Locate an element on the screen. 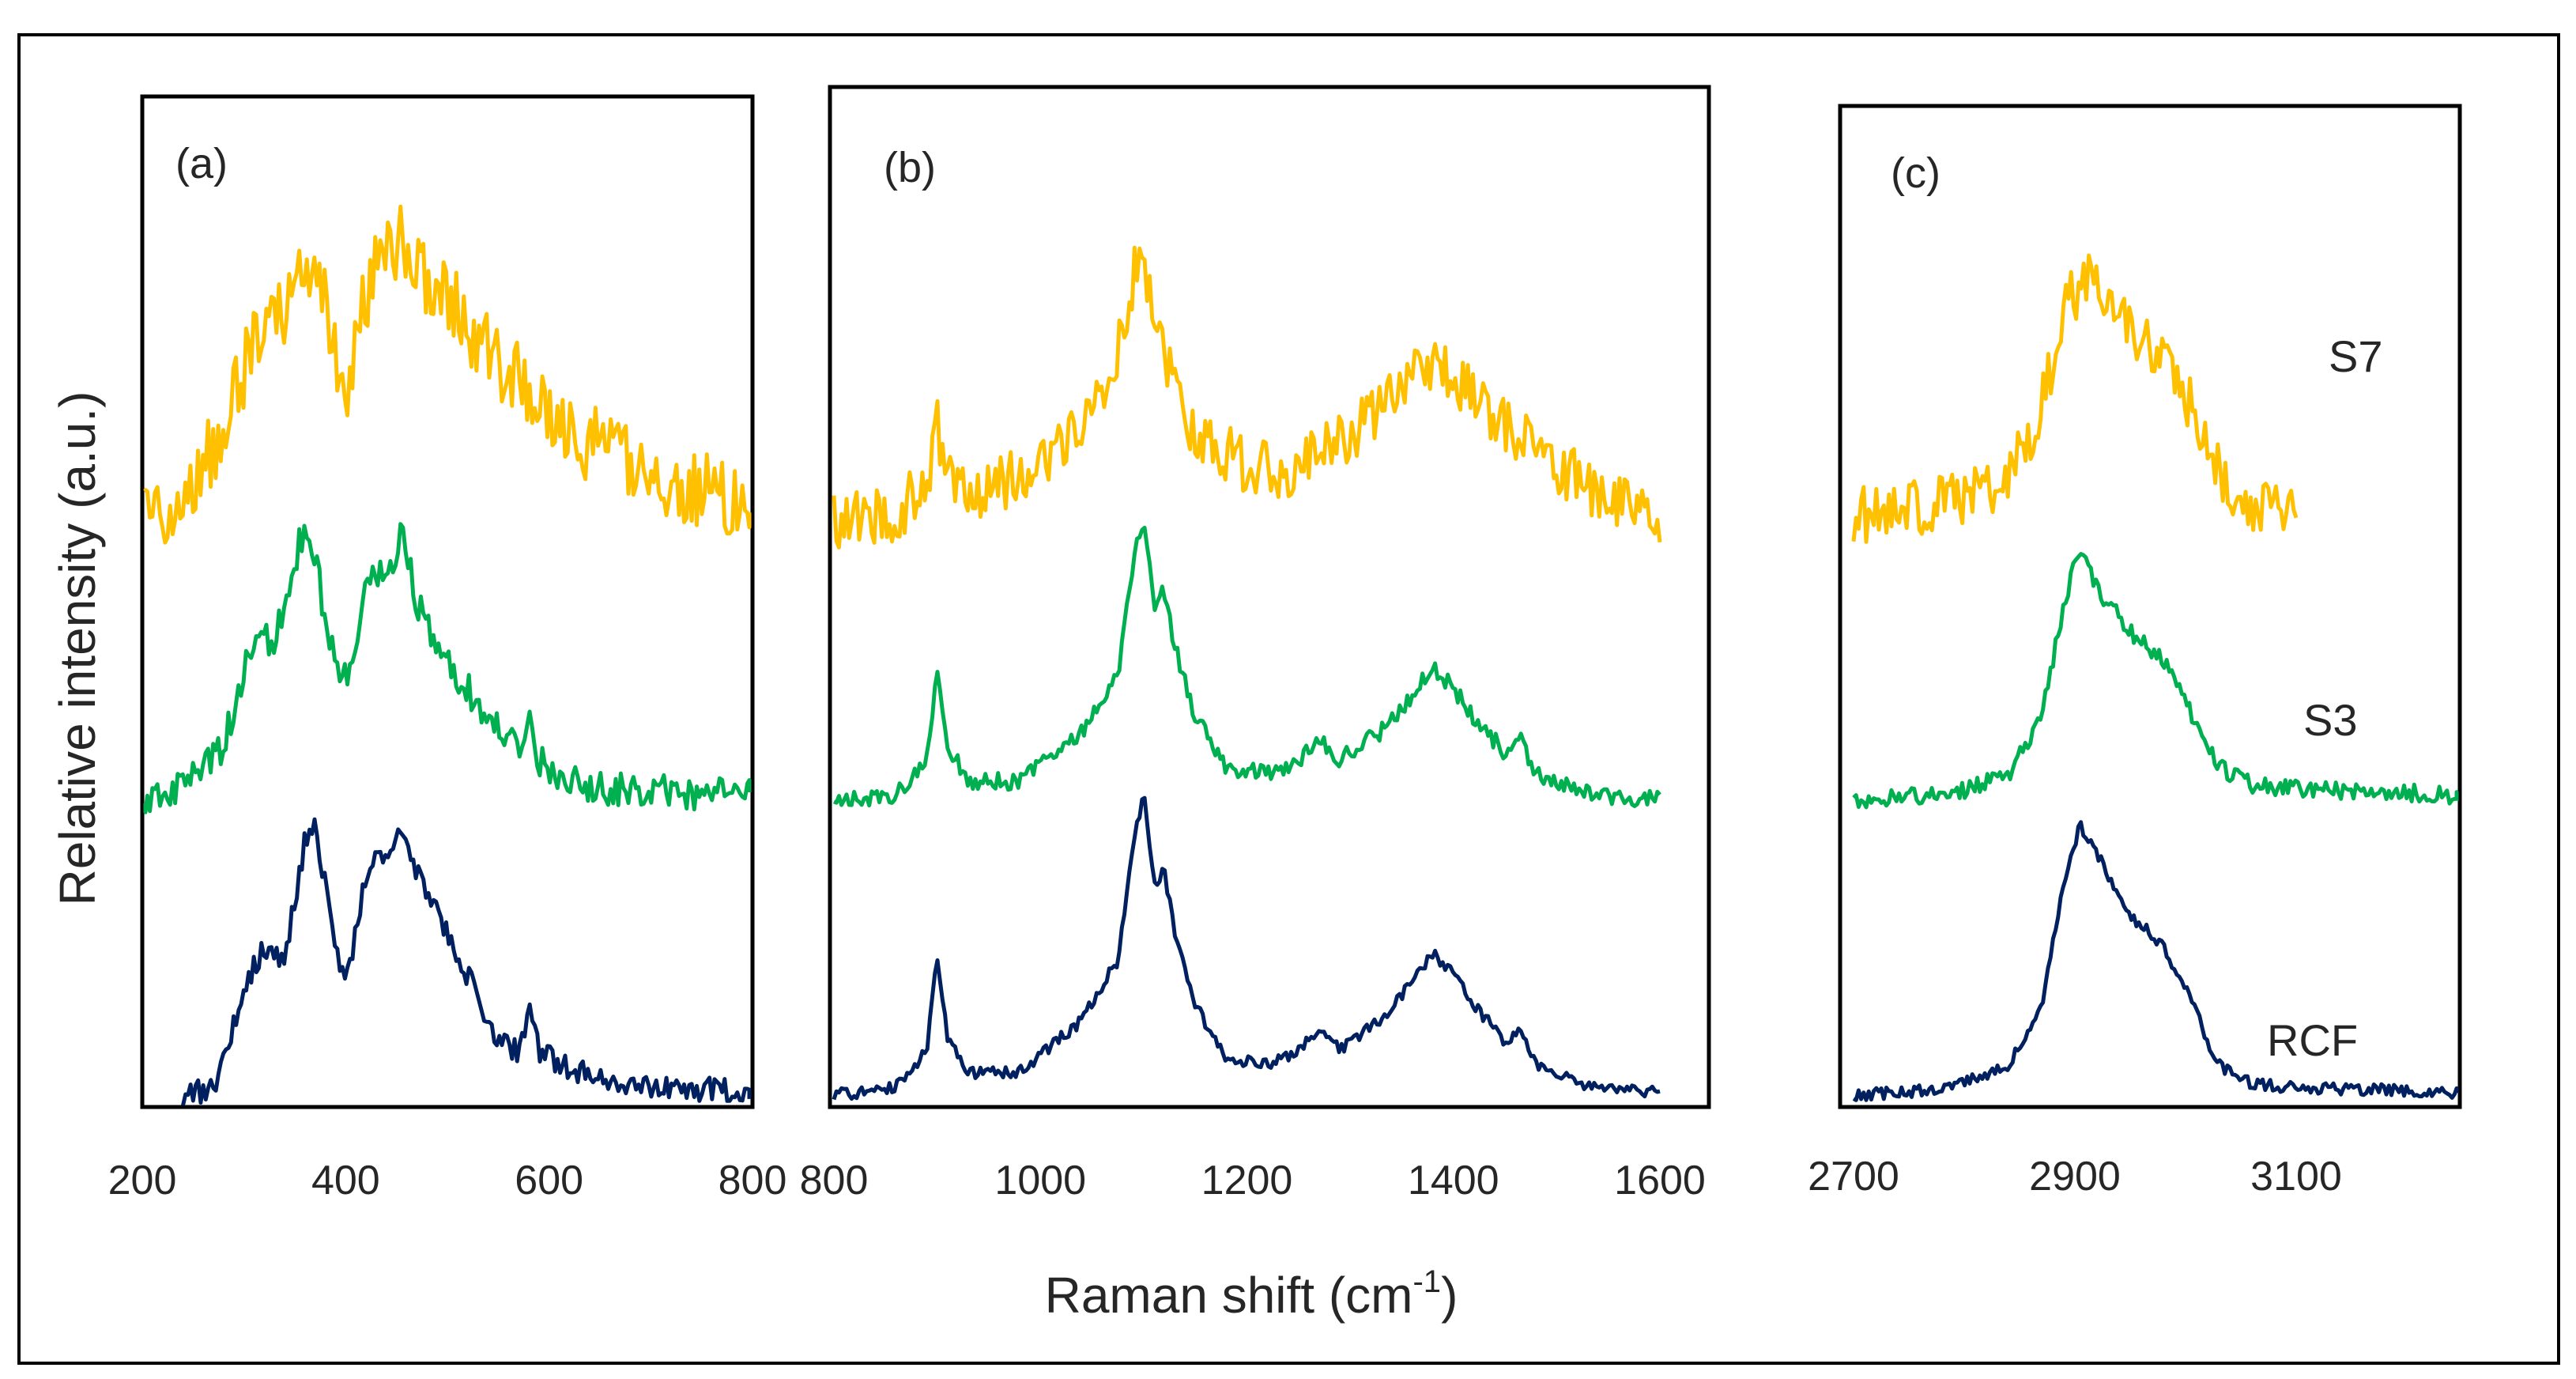 The image size is (2576, 1379). legend-s3: S3 is located at coordinates (2330, 720).